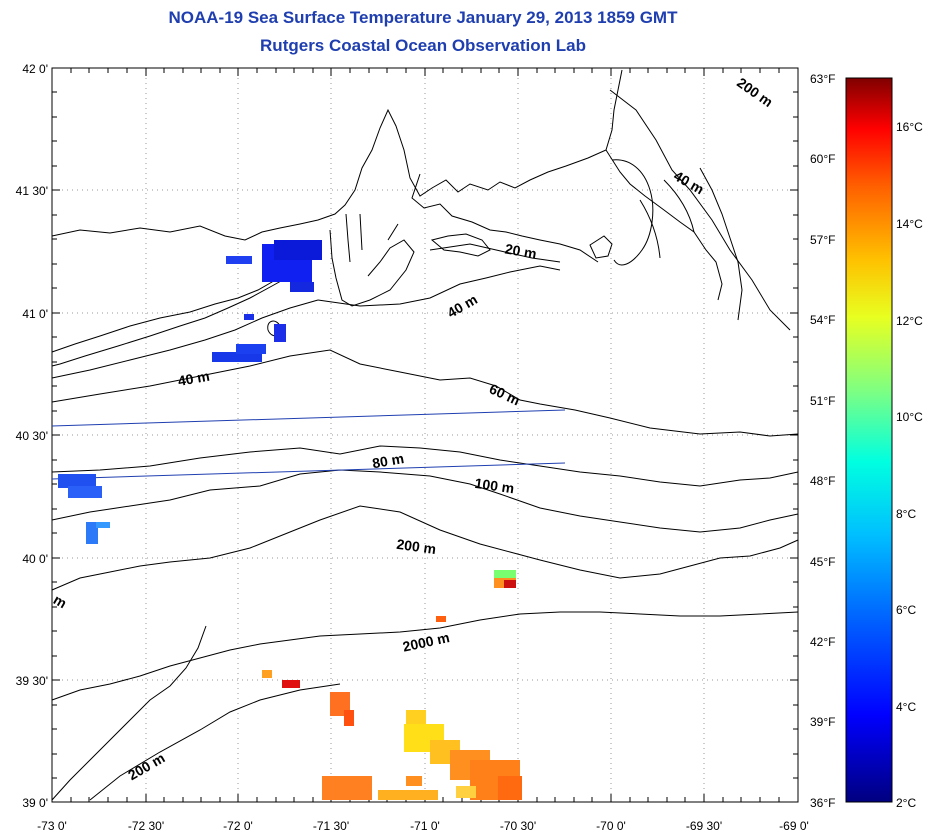 The height and width of the screenshot is (840, 928). Describe the element at coordinates (185, 339) in the screenshot. I see `isobath-40m-west` at that location.